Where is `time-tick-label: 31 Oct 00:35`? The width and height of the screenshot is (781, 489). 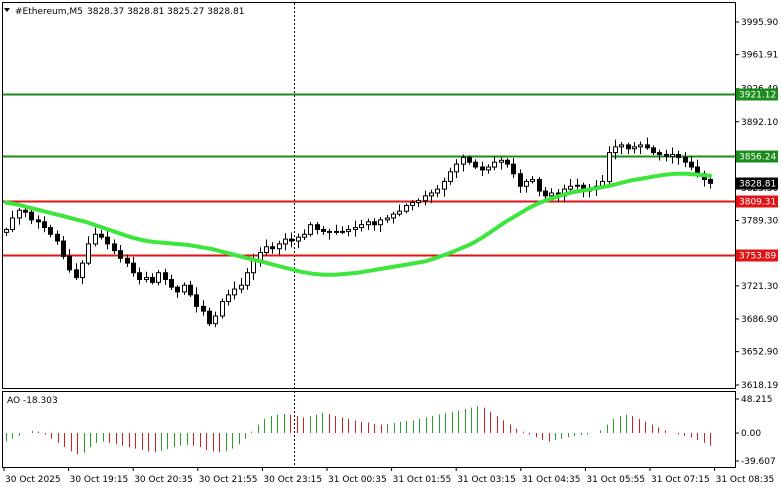 time-tick-label: 31 Oct 00:35 is located at coordinates (357, 480).